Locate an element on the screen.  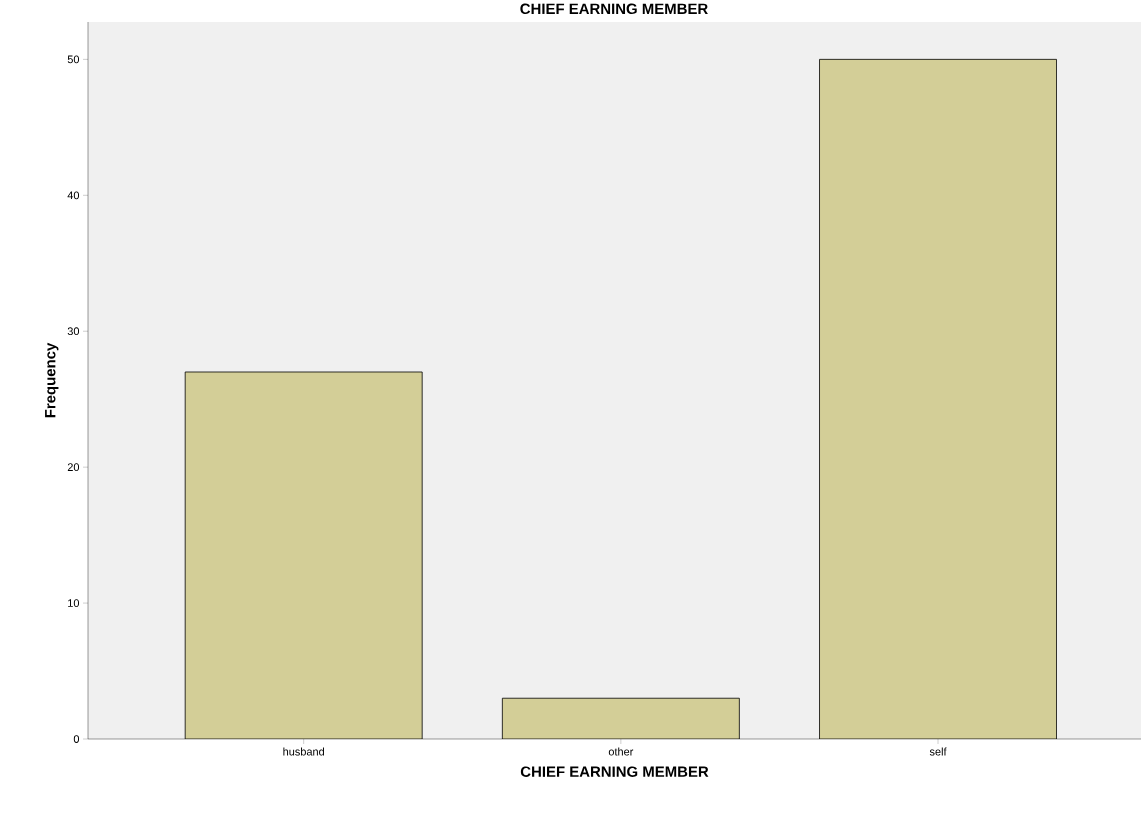
chart-title: CHIEF EARNING MEMBER is located at coordinates (614, 9).